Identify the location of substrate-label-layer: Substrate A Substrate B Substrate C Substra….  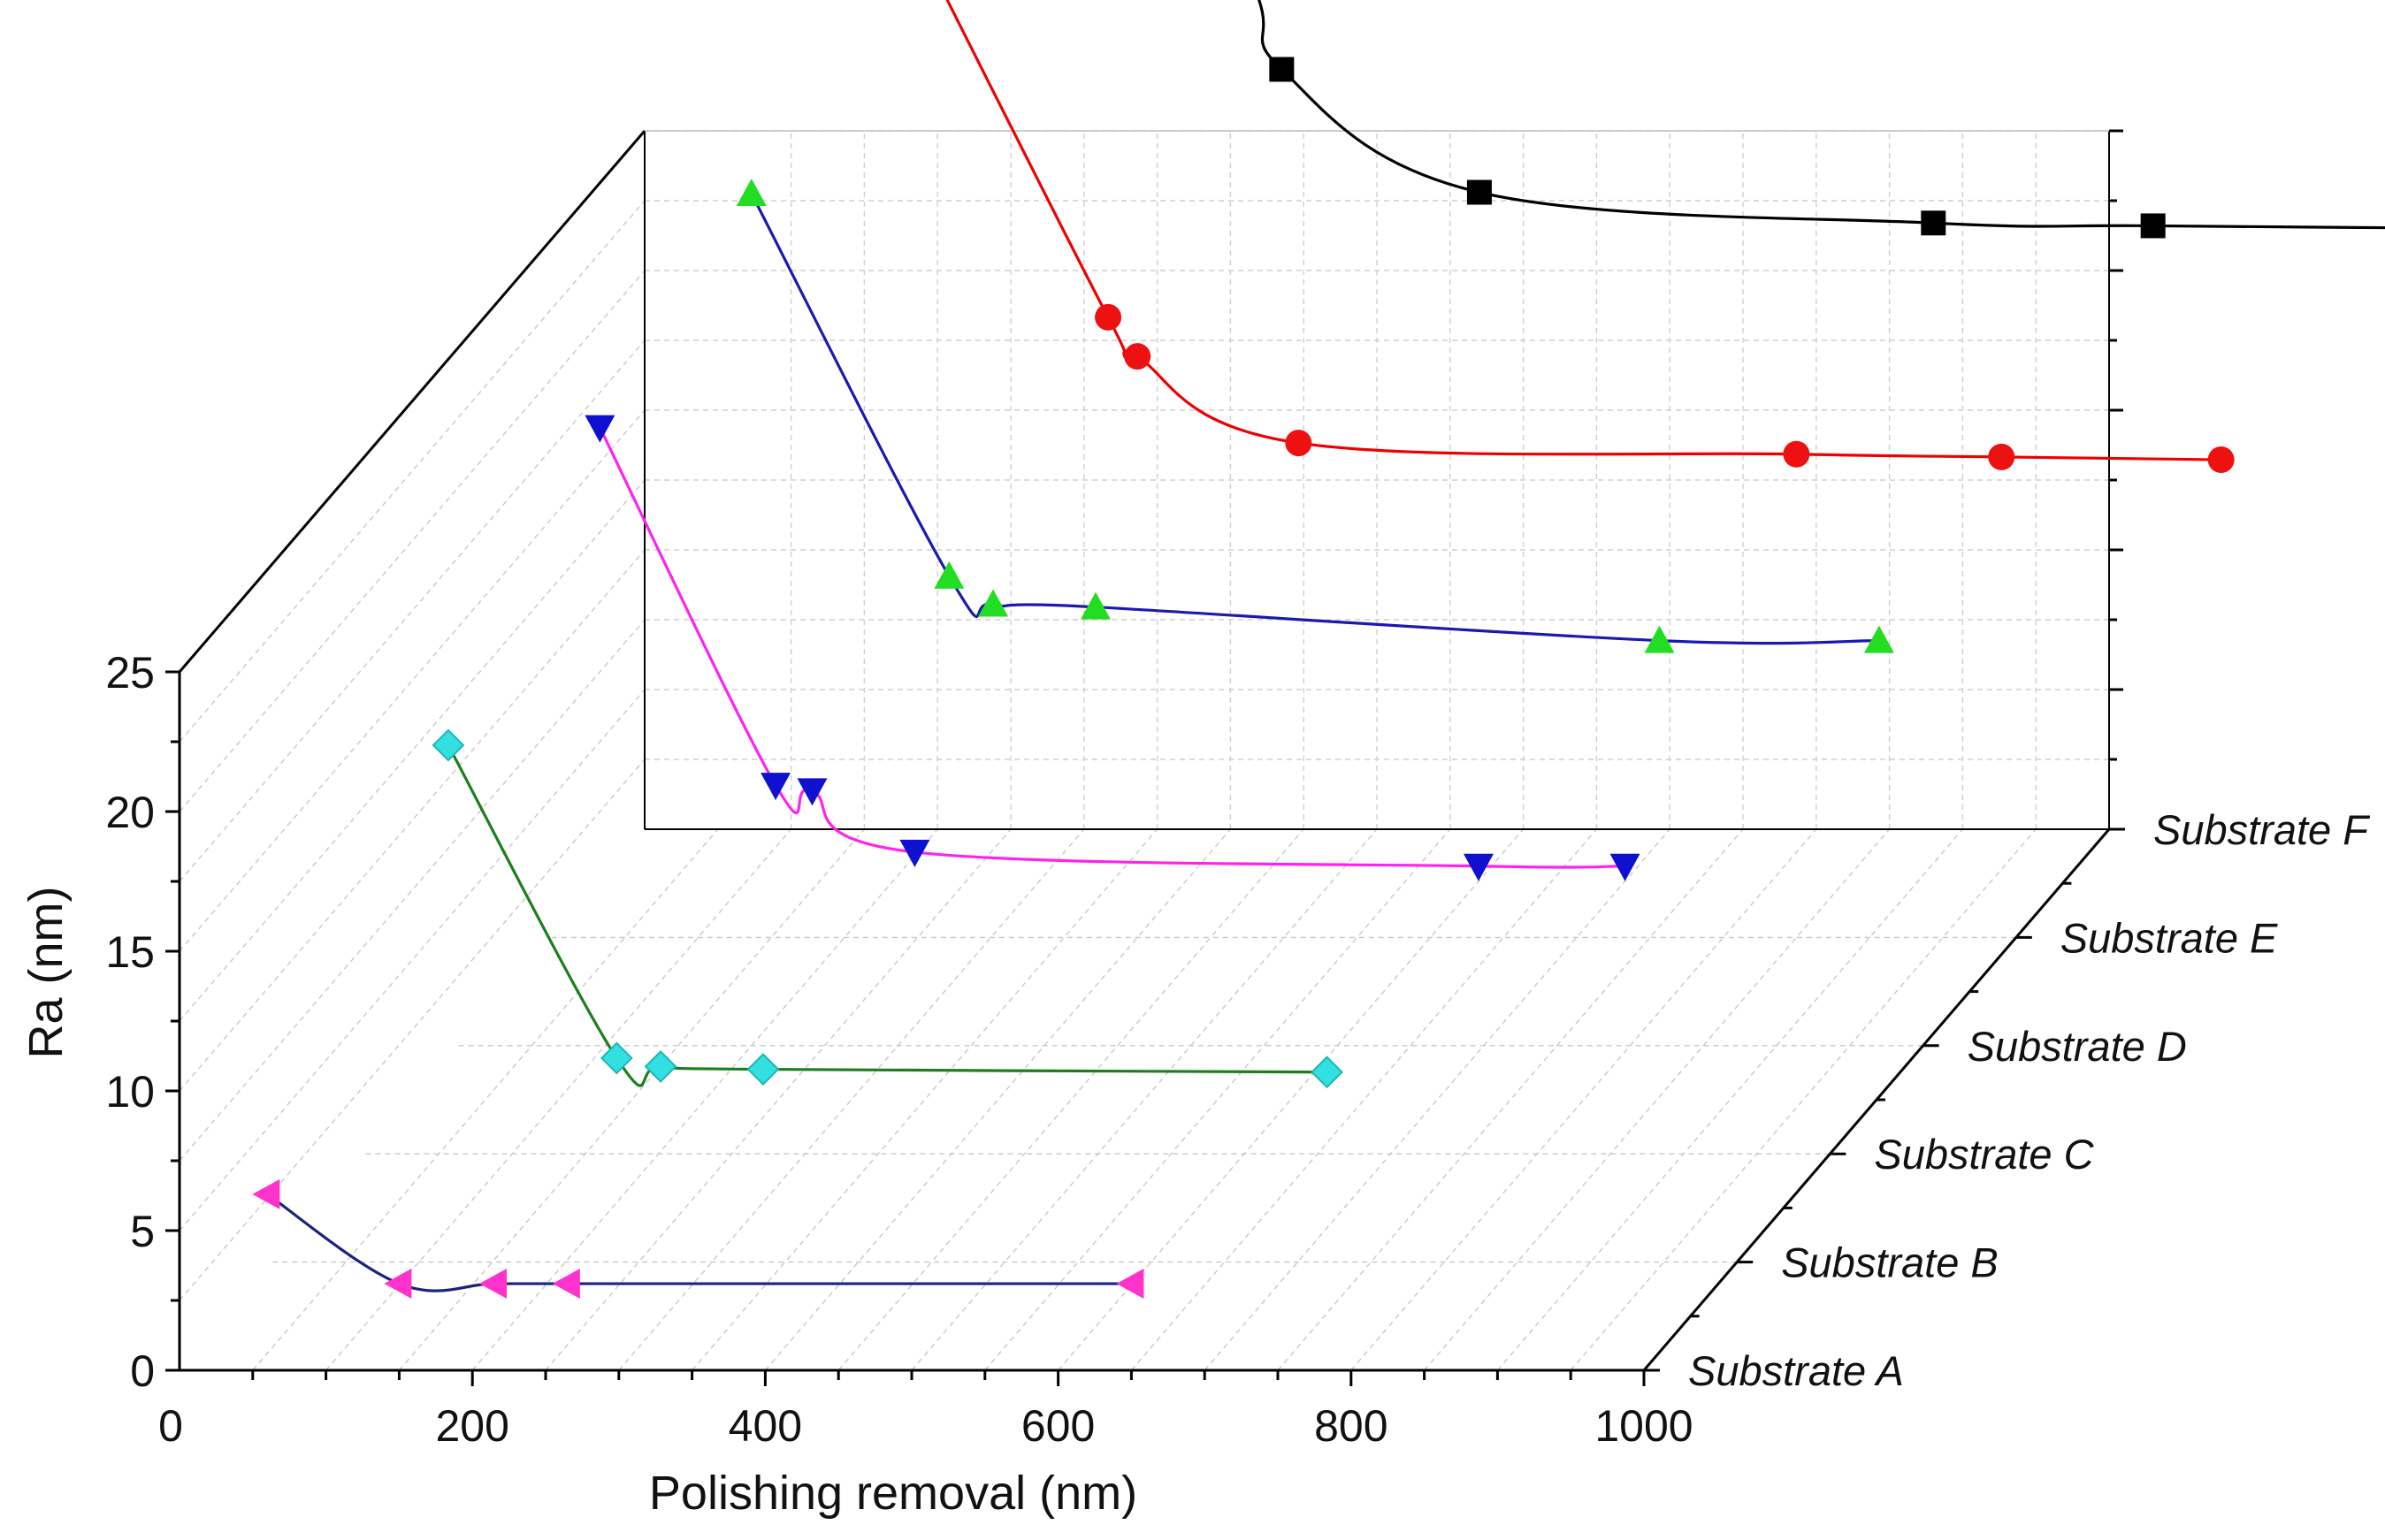
(2029, 1100).